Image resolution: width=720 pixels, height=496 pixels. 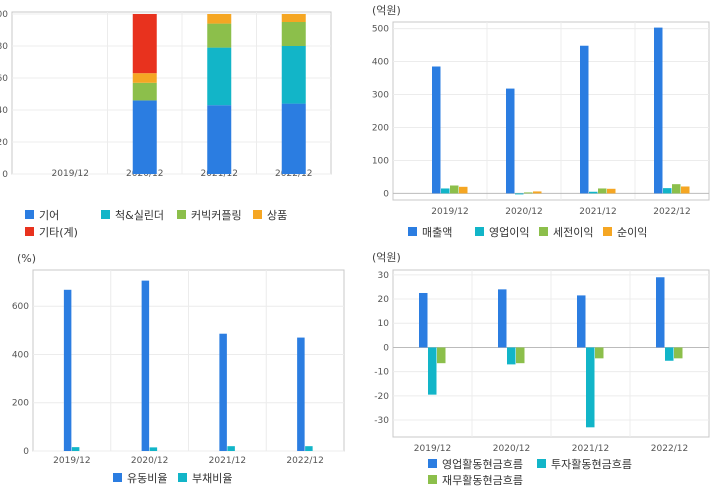 What do you see at coordinates (381, 397) in the screenshot?
I see `y-tick-label: -20` at bounding box center [381, 397].